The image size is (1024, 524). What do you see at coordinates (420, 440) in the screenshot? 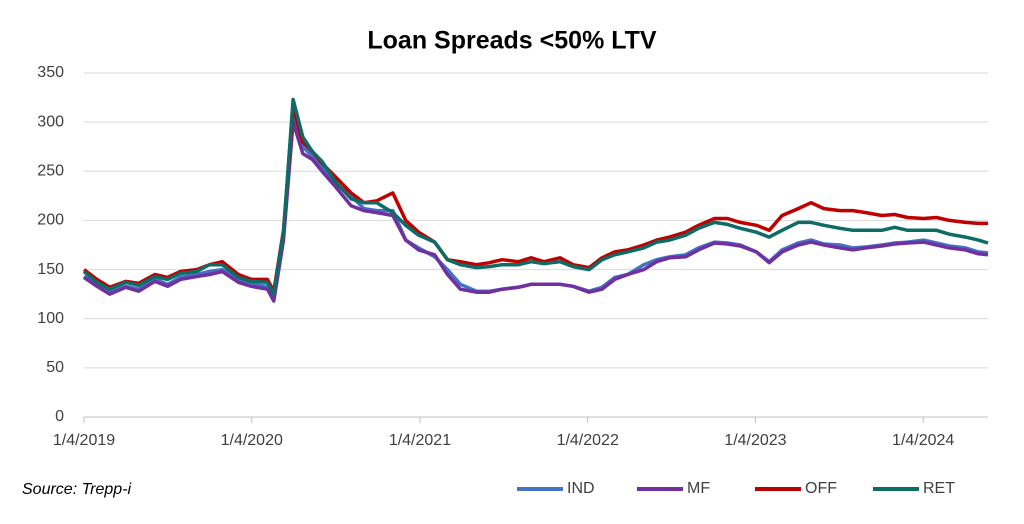
I see `x-tick-label: 1/4/2021` at bounding box center [420, 440].